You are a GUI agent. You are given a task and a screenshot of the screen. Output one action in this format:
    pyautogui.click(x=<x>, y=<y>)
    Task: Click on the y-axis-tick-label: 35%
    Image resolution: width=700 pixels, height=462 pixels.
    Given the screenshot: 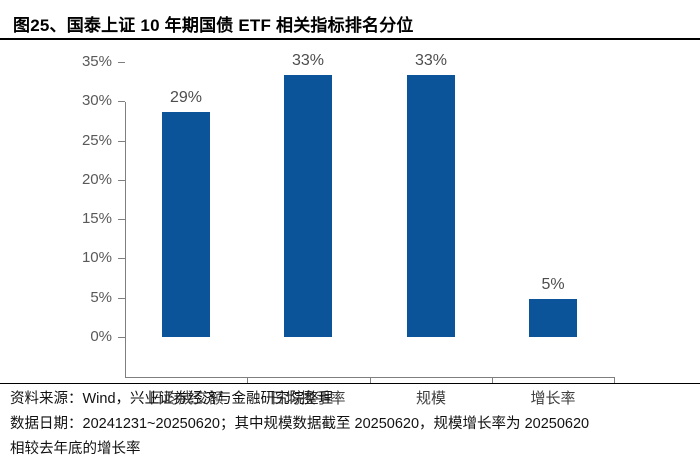 What is the action you would take?
    pyautogui.click(x=96, y=61)
    